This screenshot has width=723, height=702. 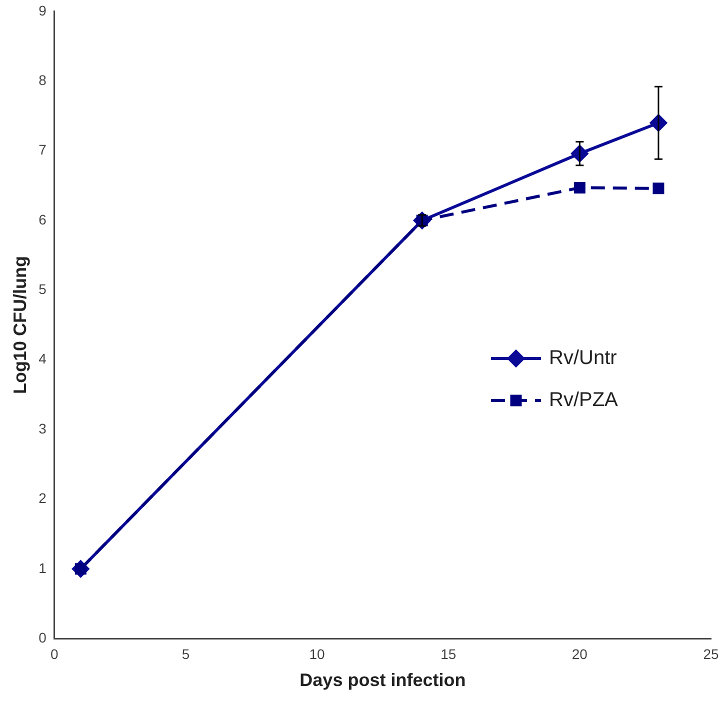 What do you see at coordinates (42, 219) in the screenshot?
I see `y-tick-label: 6` at bounding box center [42, 219].